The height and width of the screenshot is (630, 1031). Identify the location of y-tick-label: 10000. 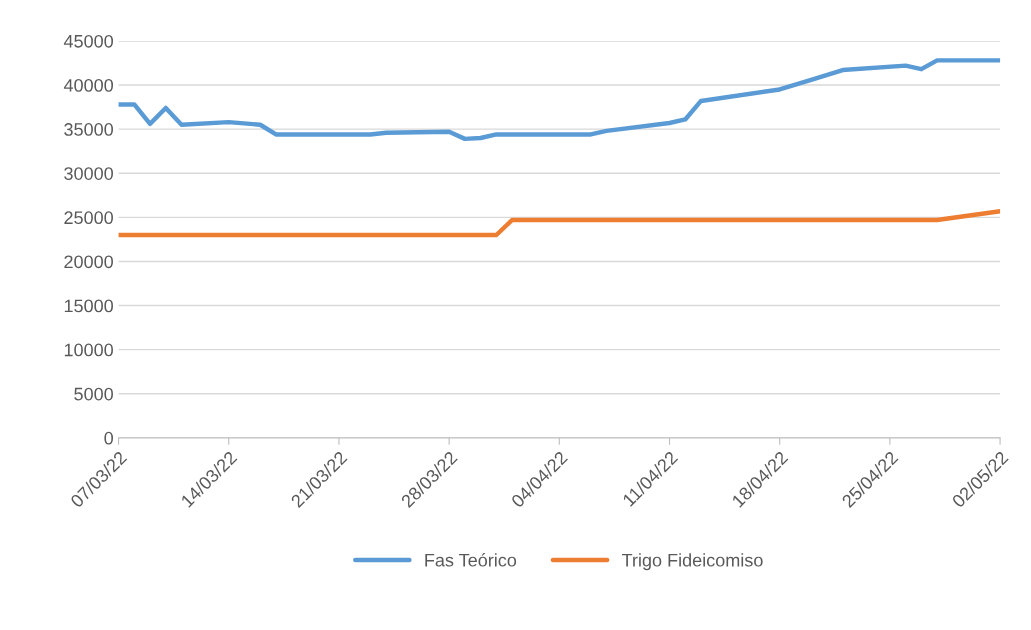
(88, 350).